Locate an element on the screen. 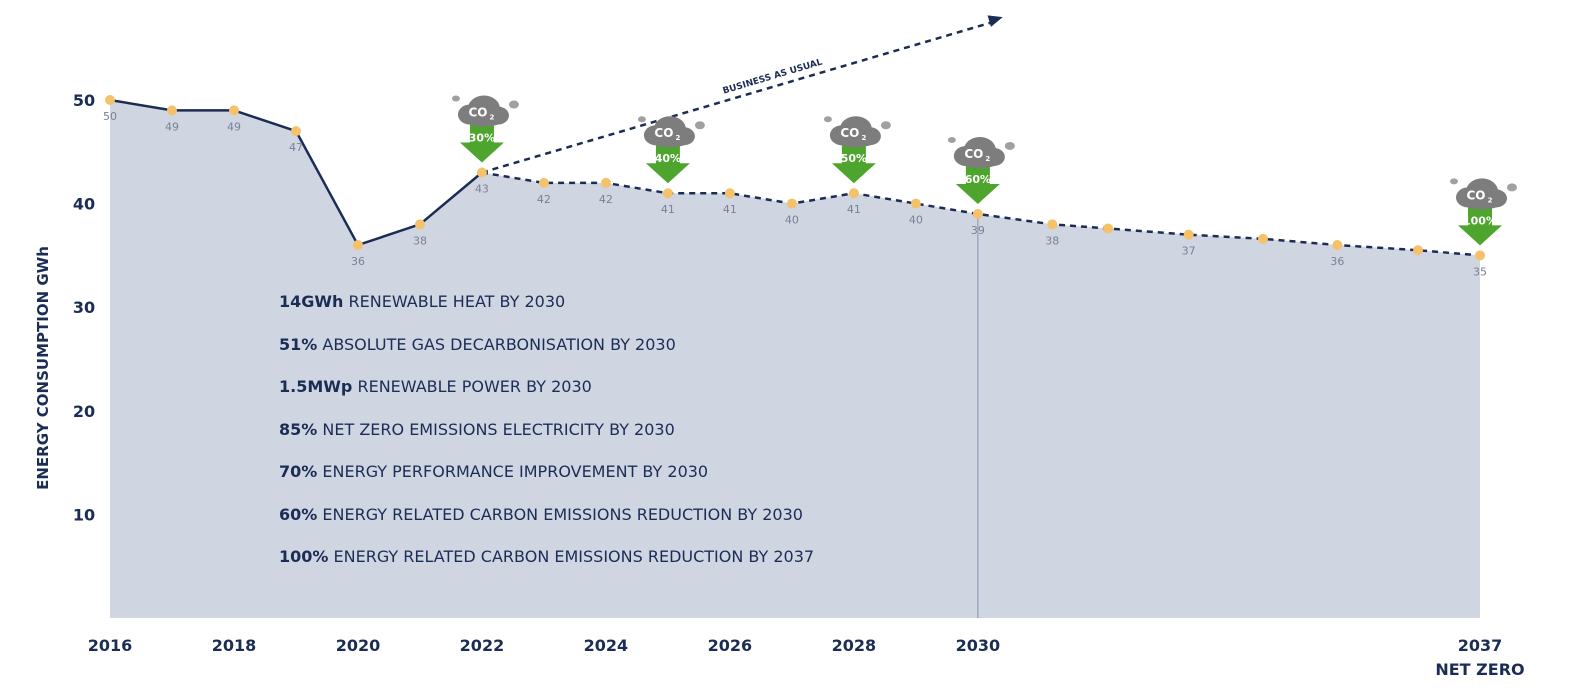  x-tick-label: 2016 is located at coordinates (110, 645).